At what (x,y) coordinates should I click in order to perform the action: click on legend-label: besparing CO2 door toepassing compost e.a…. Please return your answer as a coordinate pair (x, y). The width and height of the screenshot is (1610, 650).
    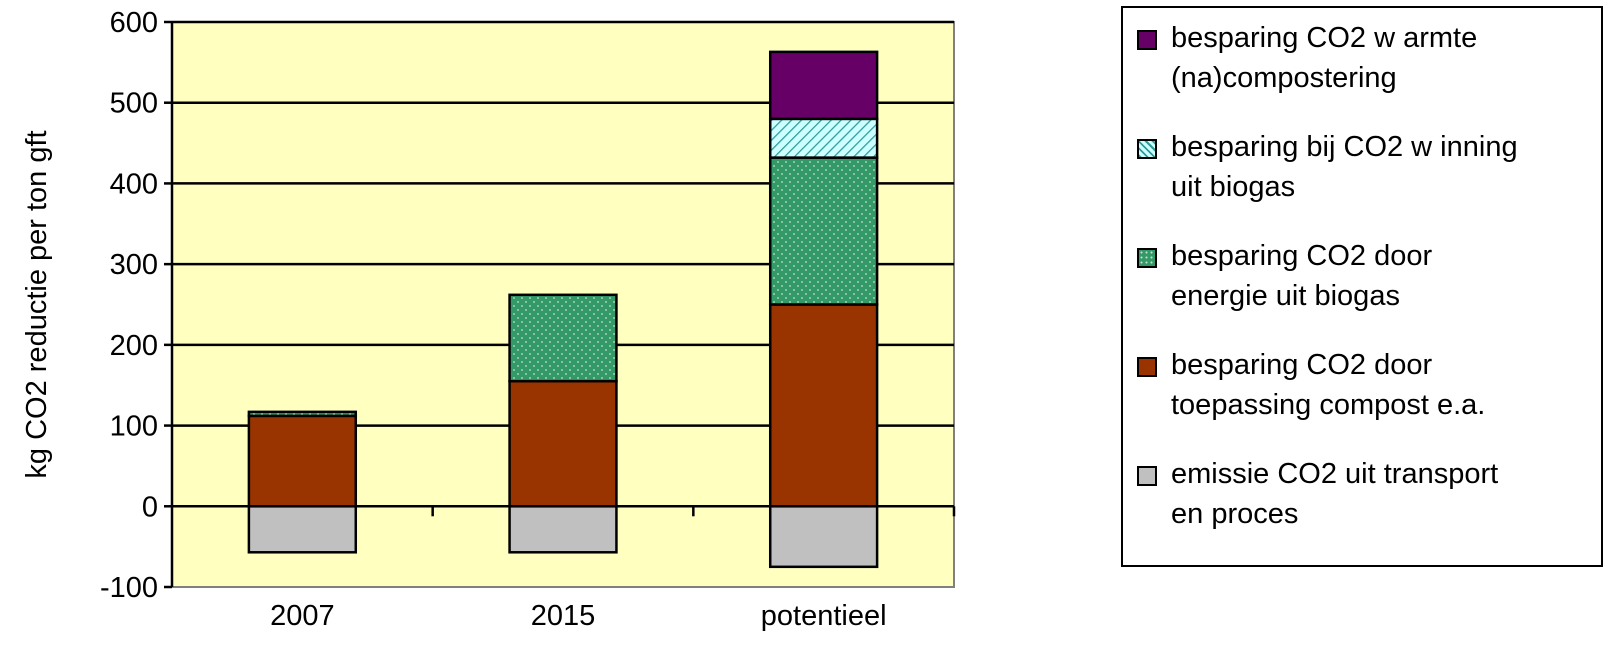
    Looking at the image, I should click on (1328, 385).